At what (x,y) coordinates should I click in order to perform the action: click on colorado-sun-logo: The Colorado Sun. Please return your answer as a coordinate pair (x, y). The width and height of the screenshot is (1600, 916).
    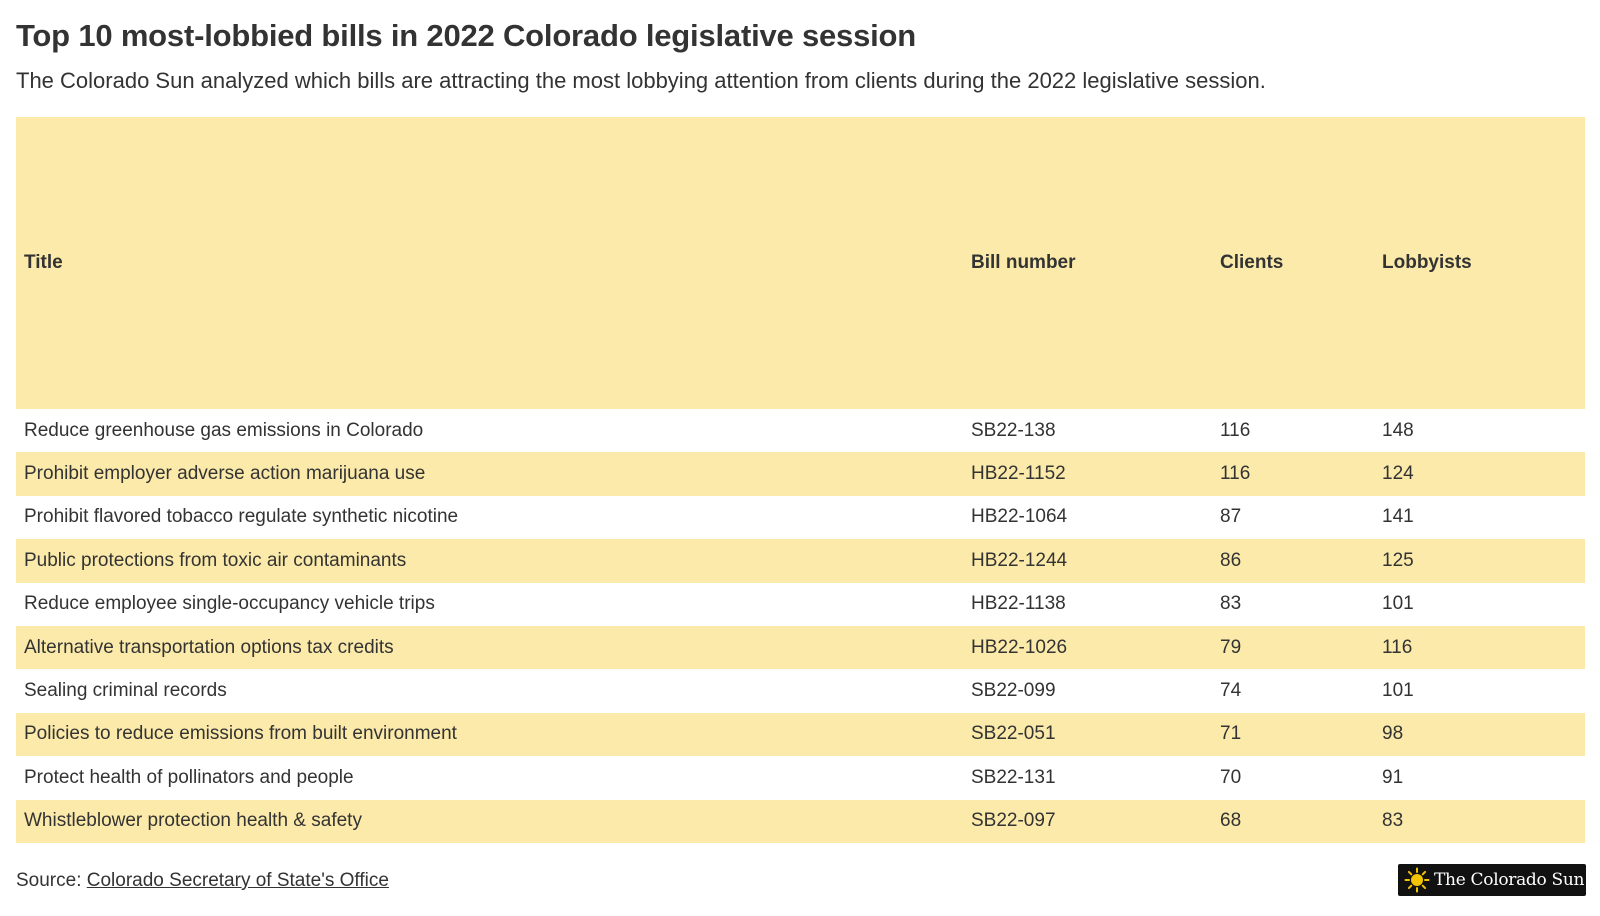
    Looking at the image, I should click on (1492, 880).